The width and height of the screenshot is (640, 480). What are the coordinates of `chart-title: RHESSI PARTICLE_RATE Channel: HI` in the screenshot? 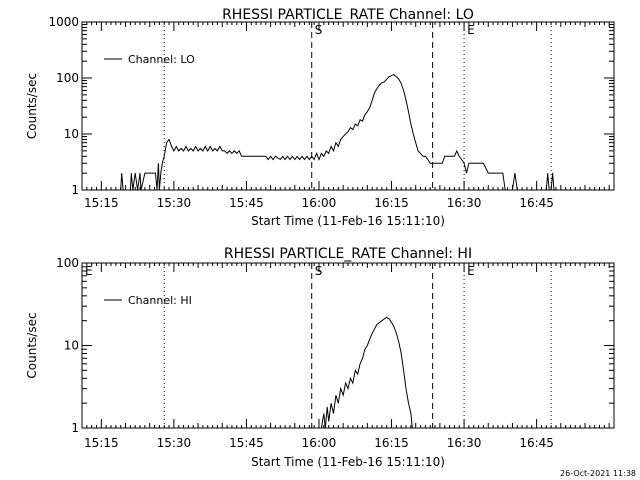 It's located at (348, 254).